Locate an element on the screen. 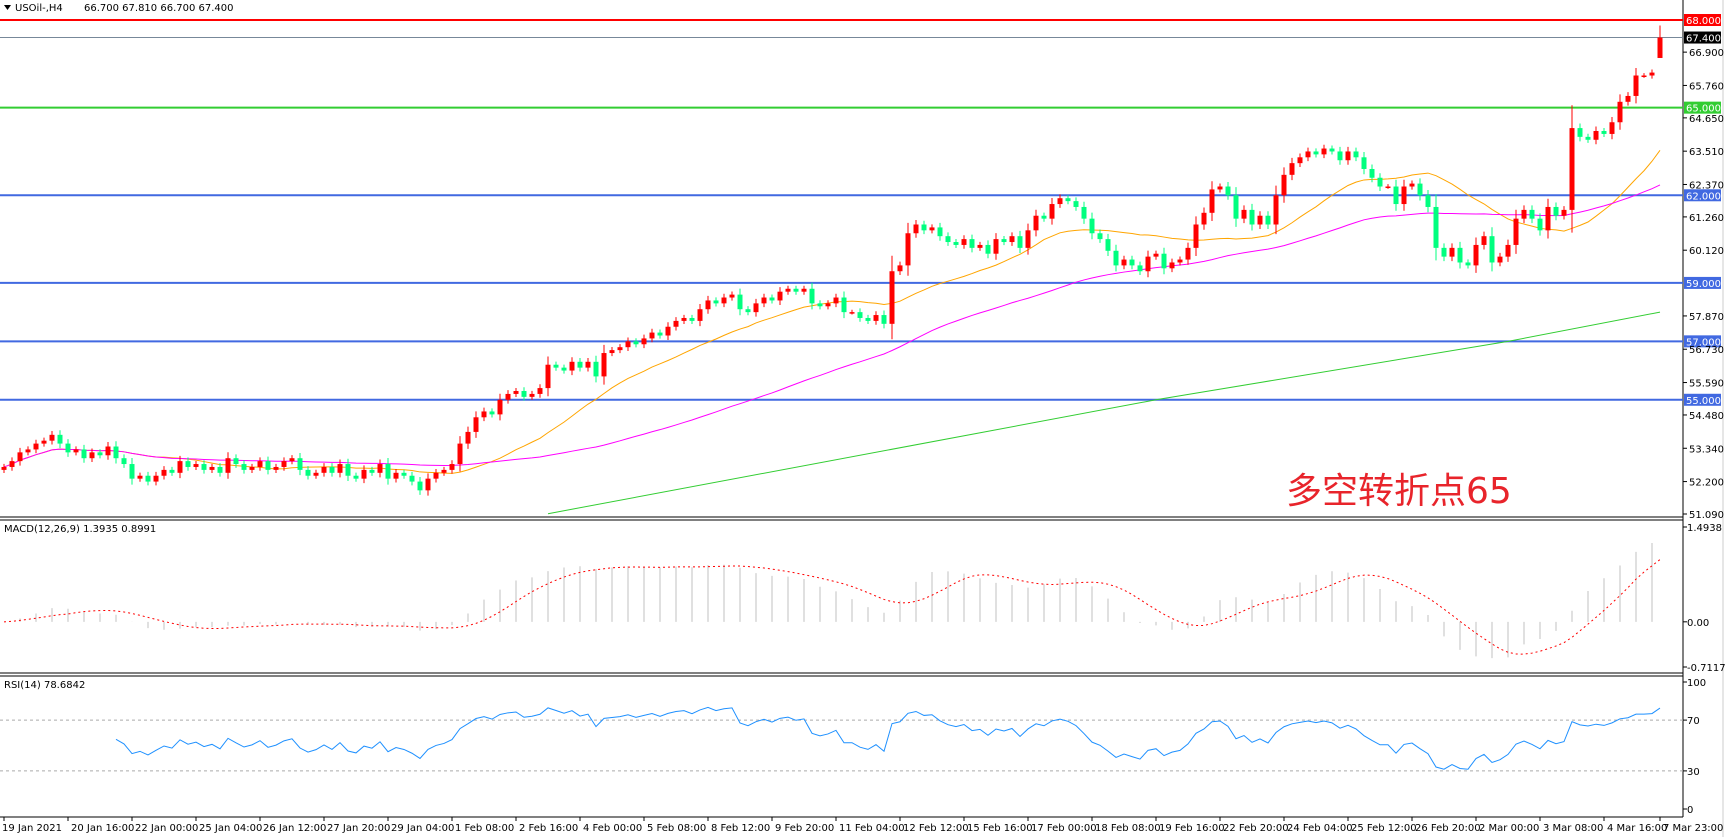  price-tick-label: 60.120 is located at coordinates (1706, 251).